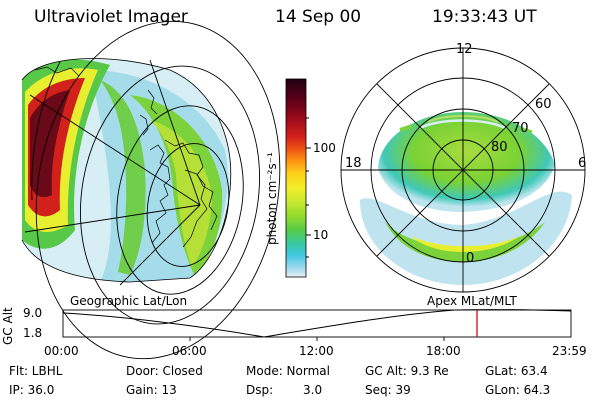 Image resolution: width=600 pixels, height=400 pixels. I want to click on lat-label-70: 70, so click(520, 128).